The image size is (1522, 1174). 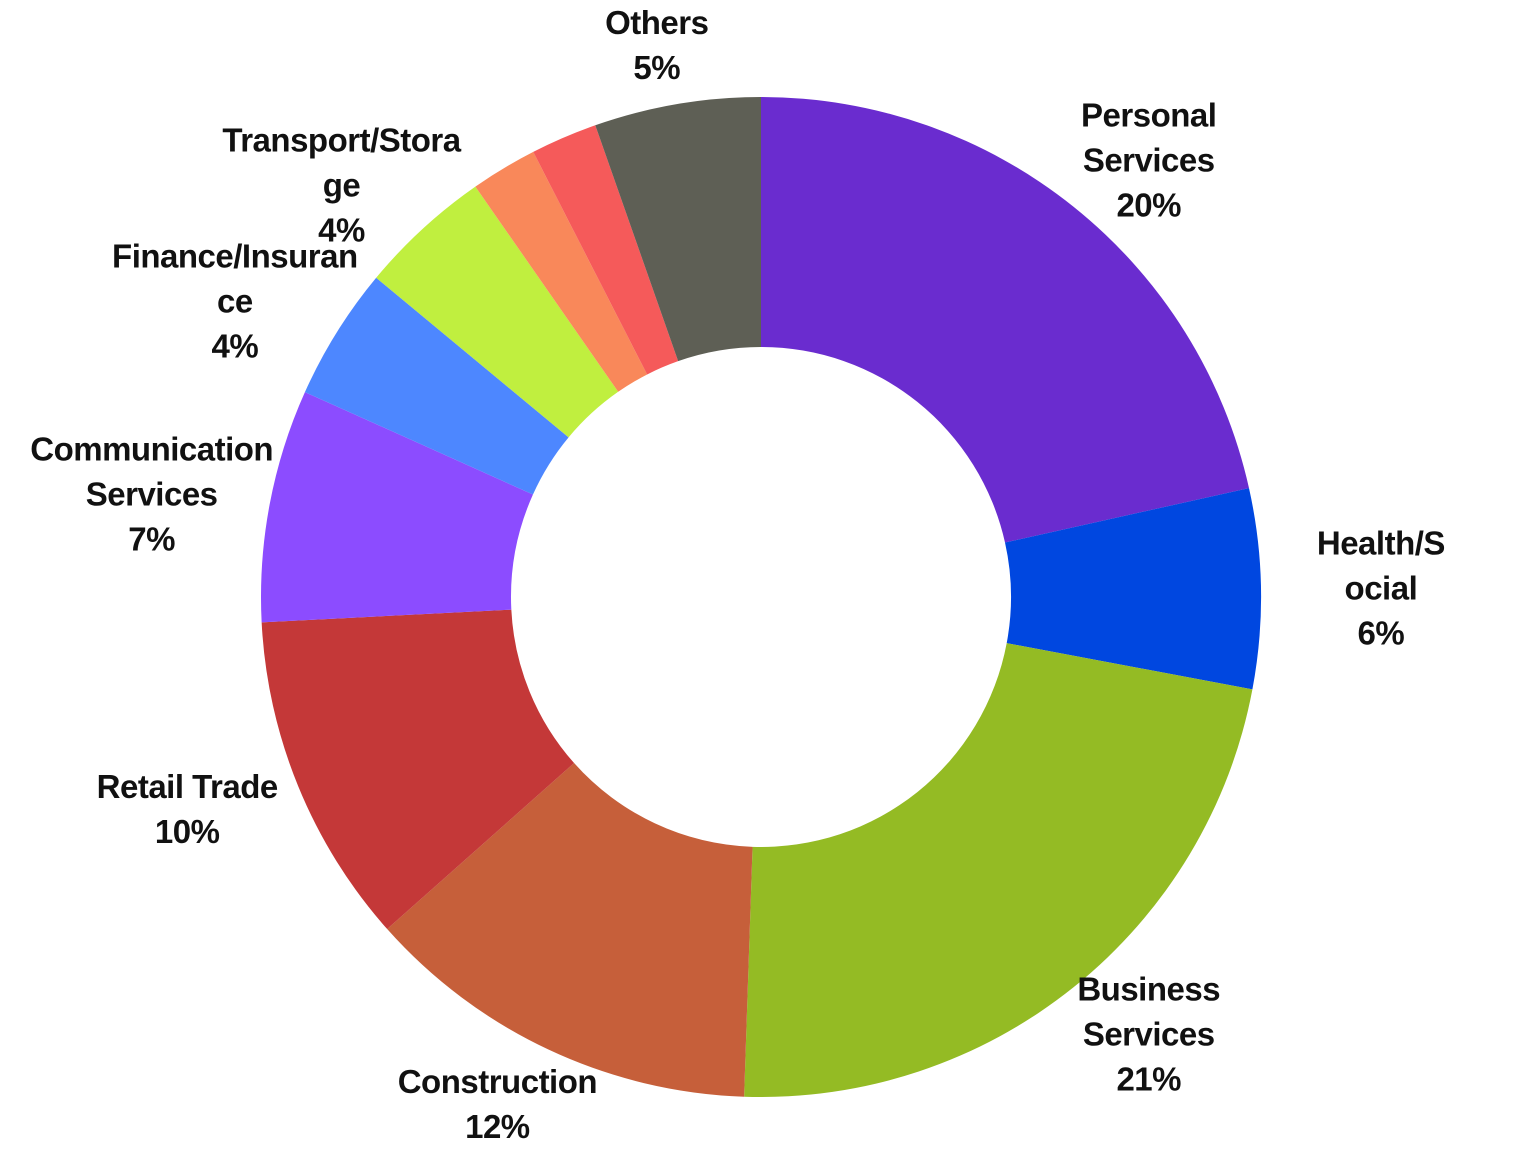 I want to click on value-label: 5%, so click(x=657, y=67).